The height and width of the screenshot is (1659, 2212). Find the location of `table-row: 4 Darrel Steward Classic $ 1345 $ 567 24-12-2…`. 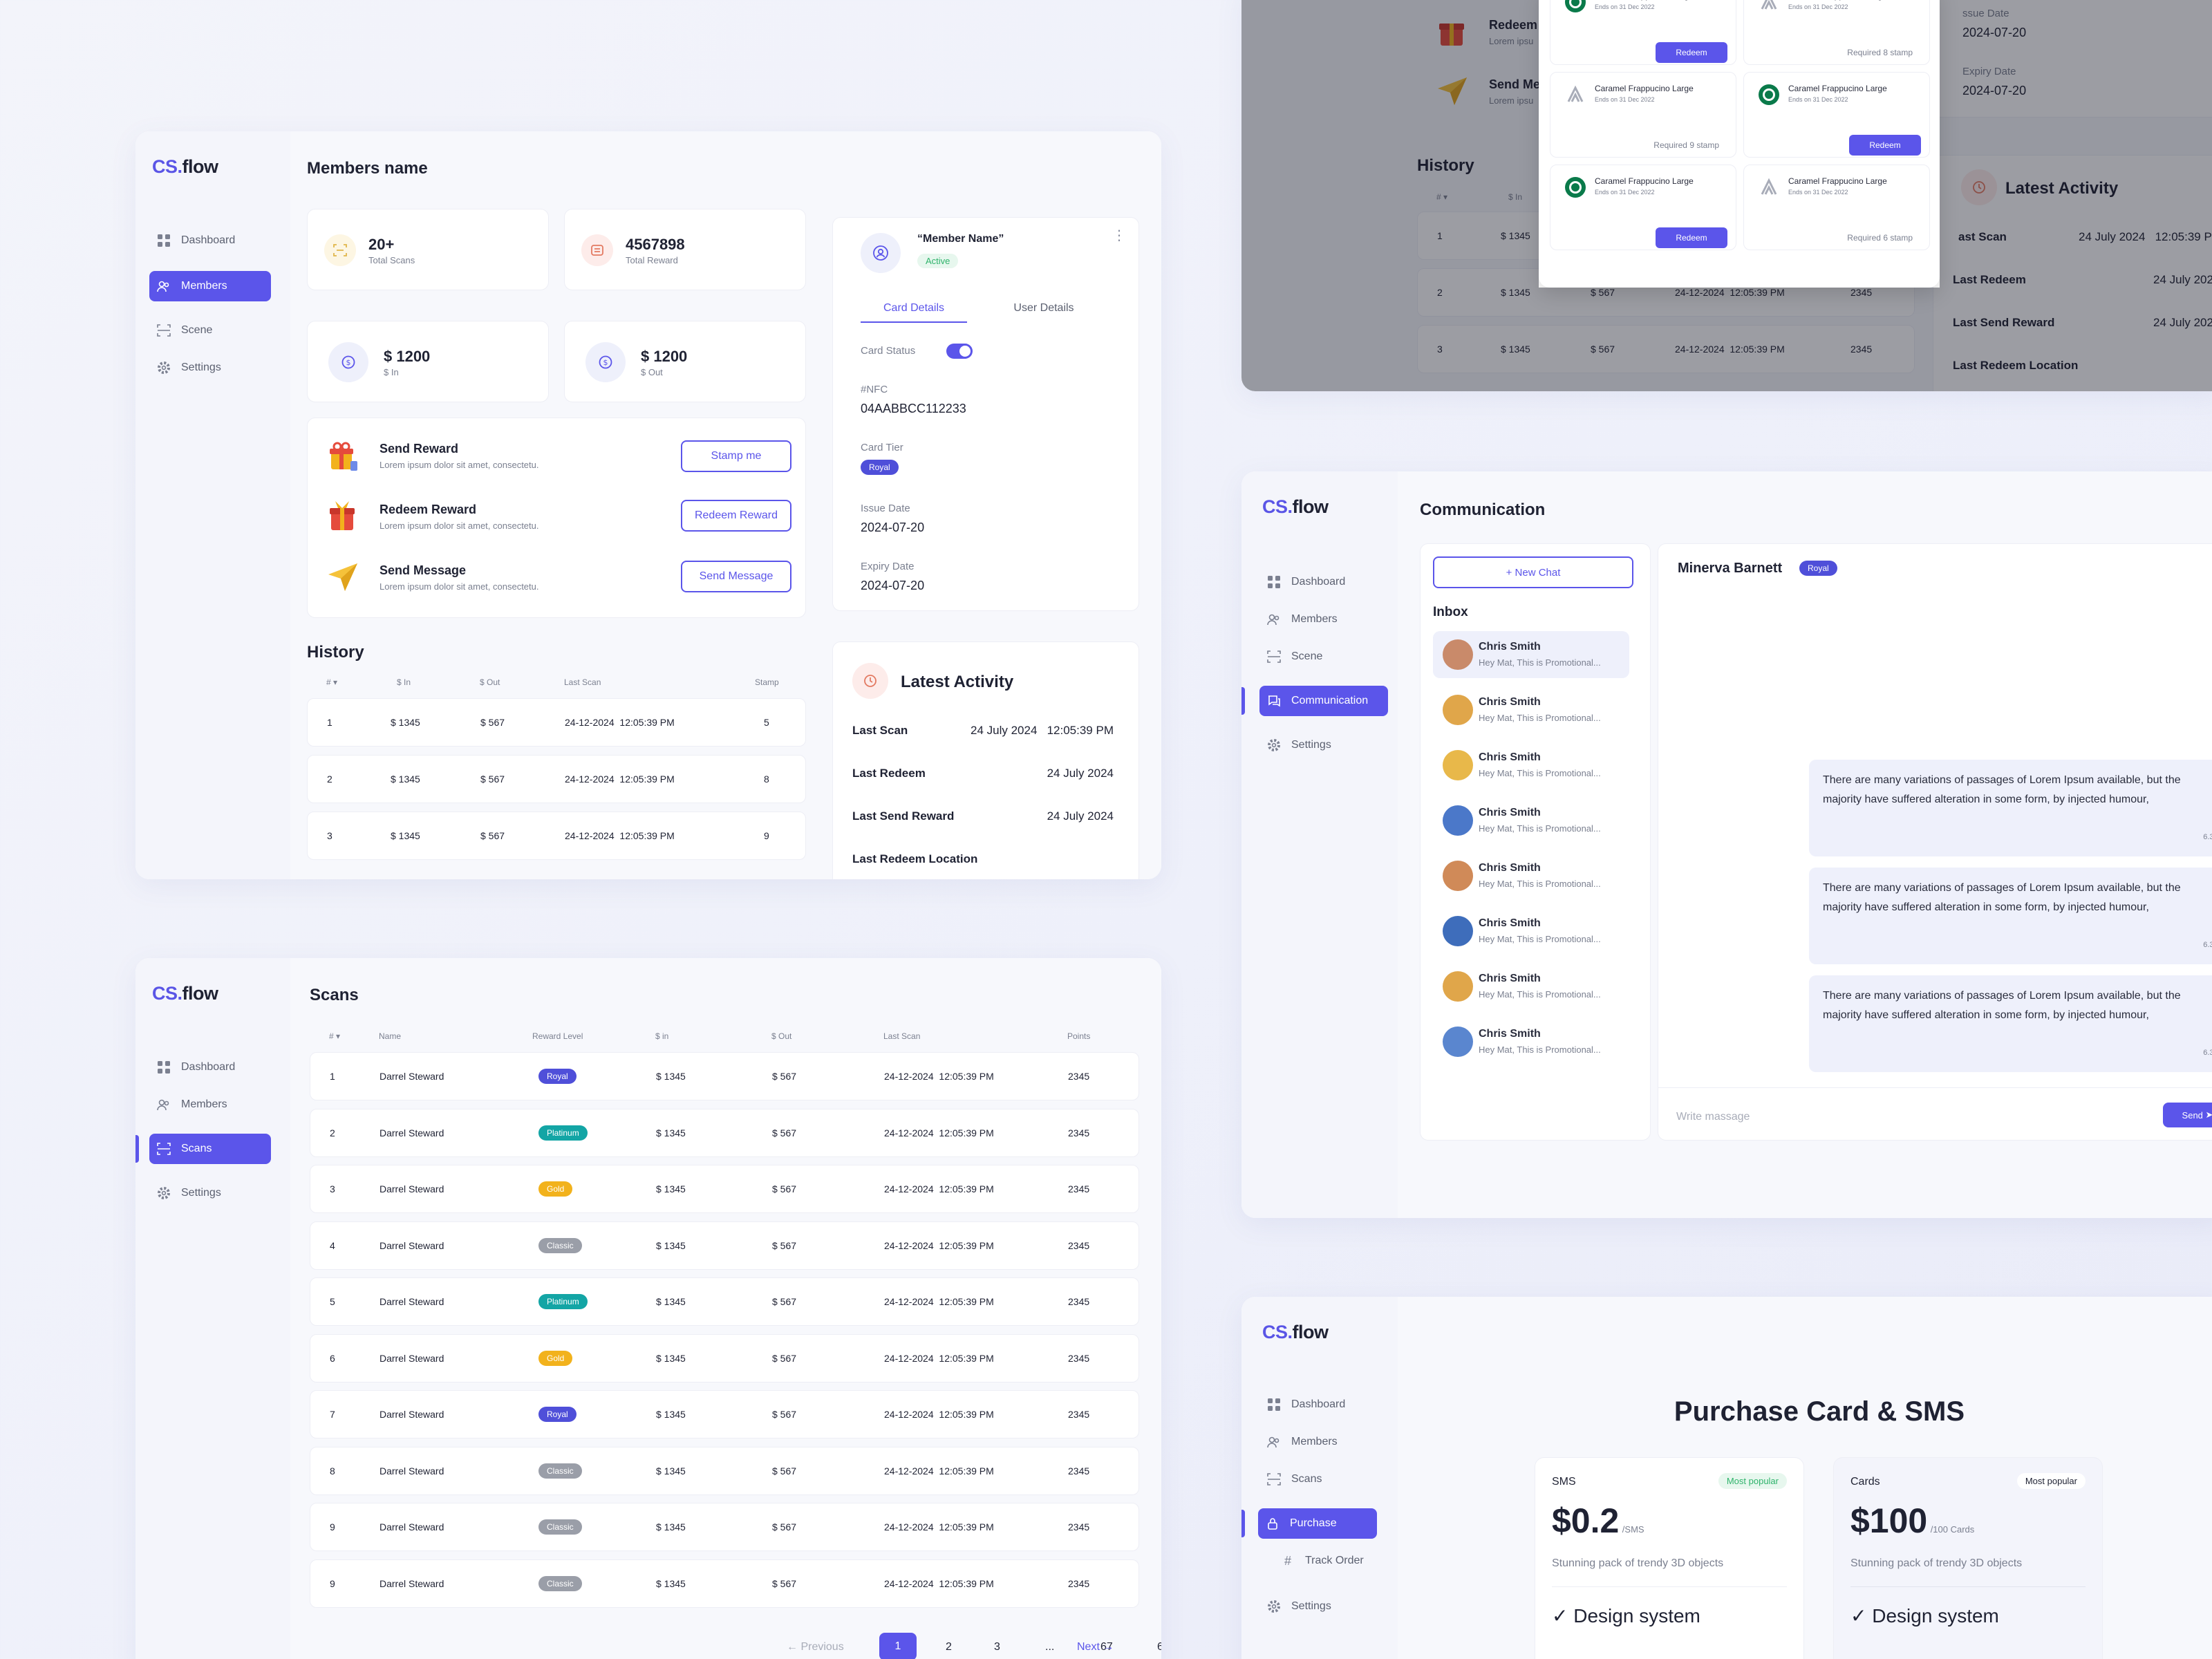

table-row: 4 Darrel Steward Classic $ 1345 $ 567 24-12-2… is located at coordinates (725, 1245).